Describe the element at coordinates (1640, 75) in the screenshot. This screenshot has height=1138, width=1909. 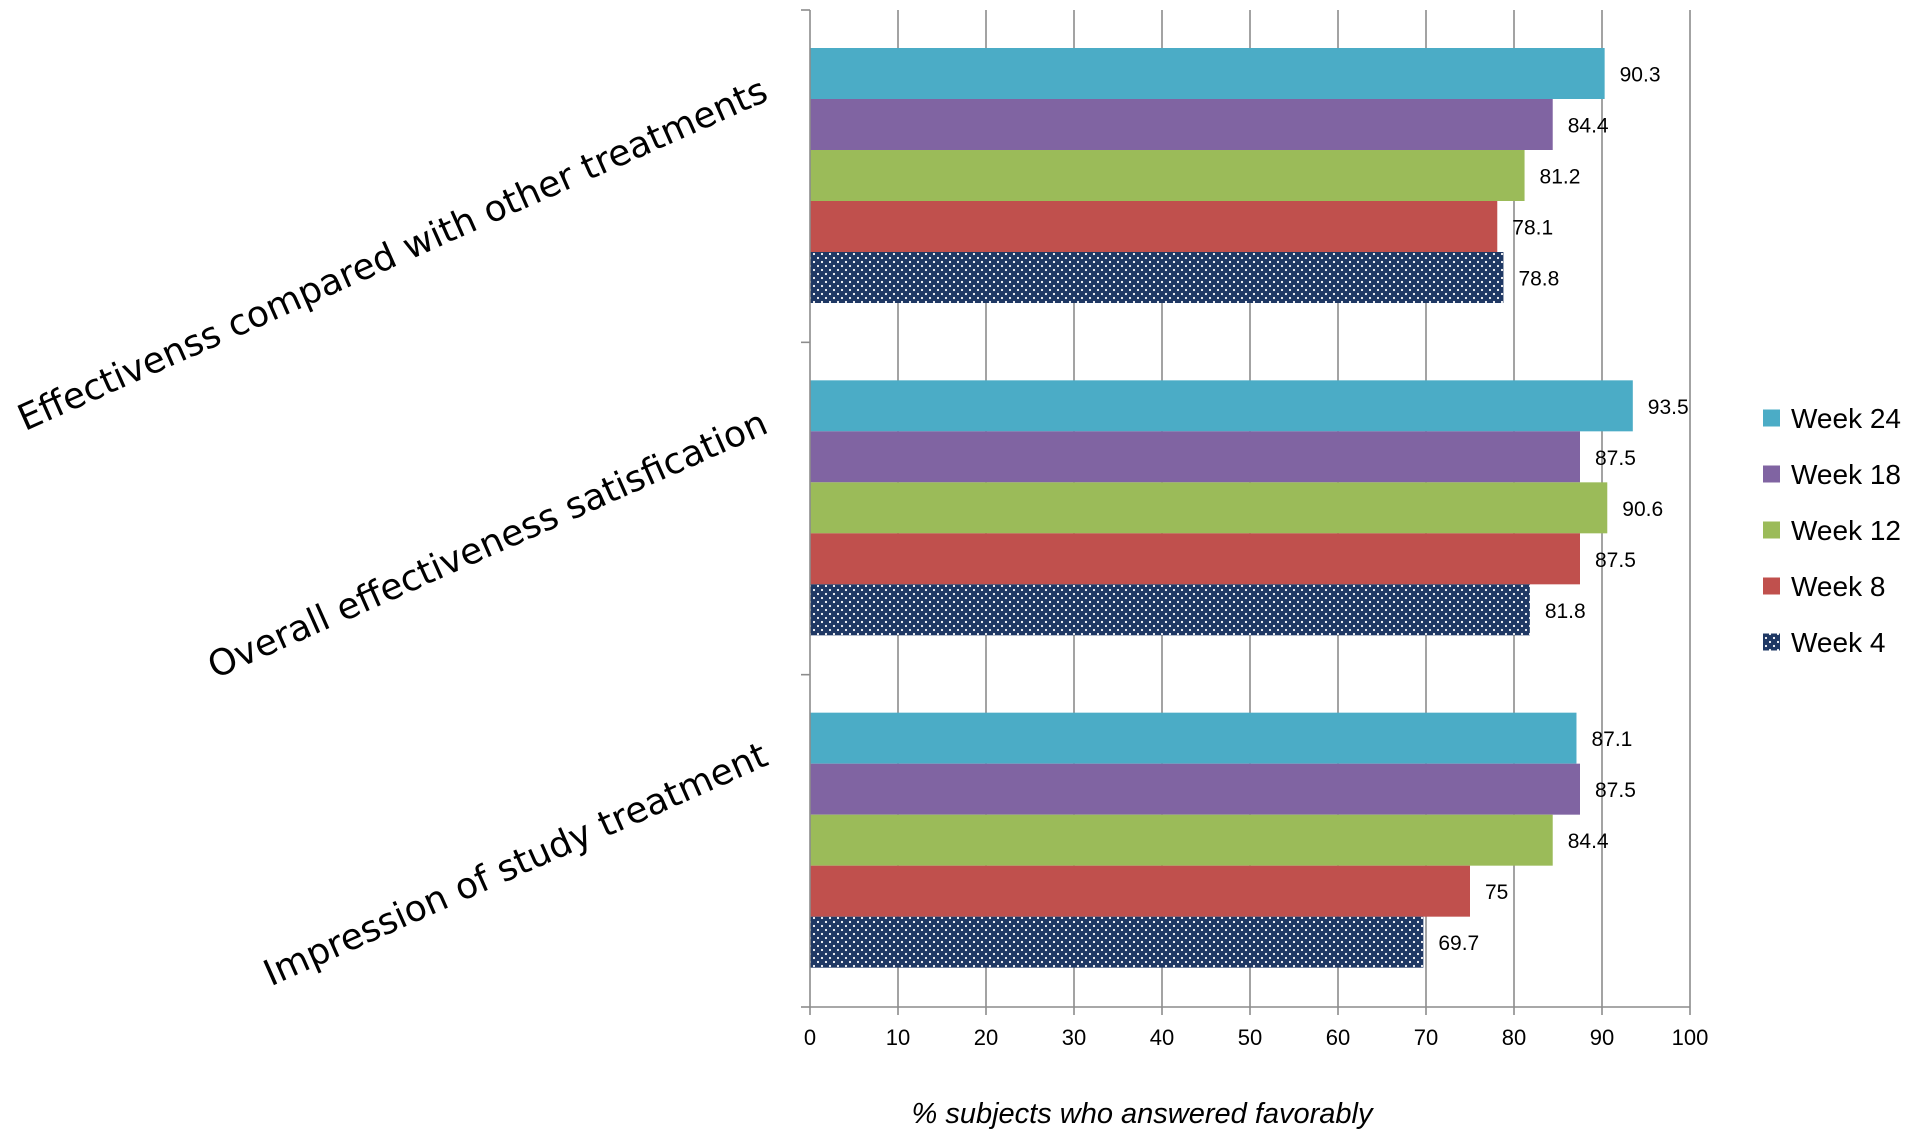
I see `data-label: 90.3` at that location.